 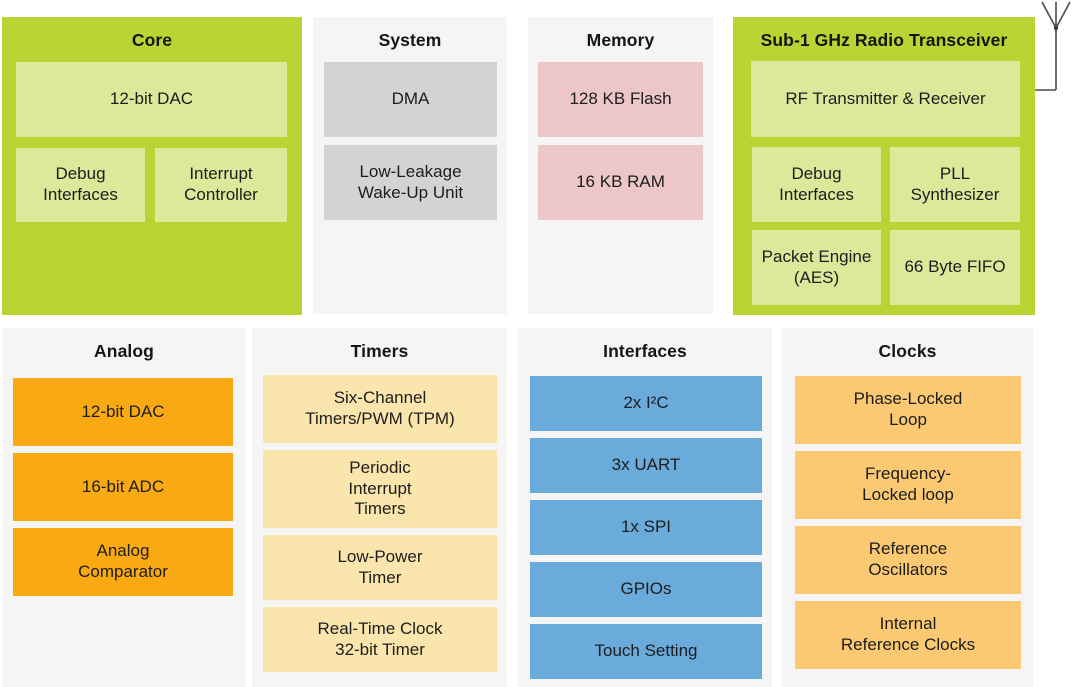 I want to click on interfaces-gpio-block: GPIOs, so click(x=646, y=589).